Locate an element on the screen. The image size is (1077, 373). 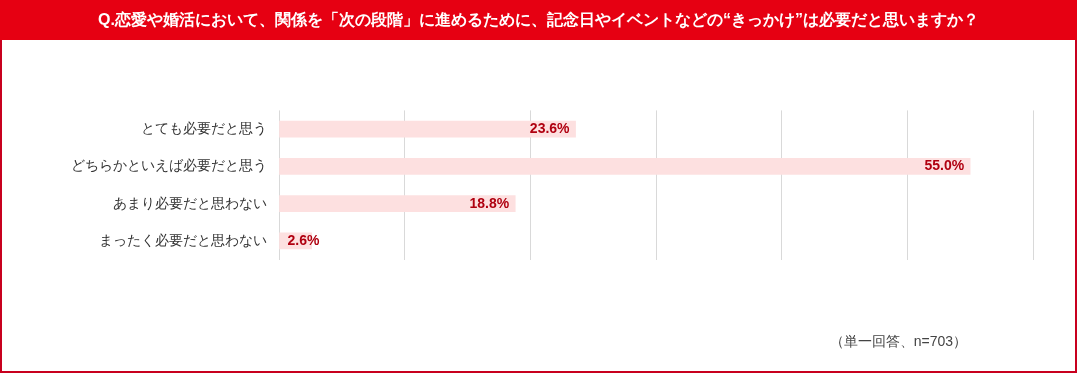
y-tick-label: どちらかといえば必要だと思う is located at coordinates (169, 165).